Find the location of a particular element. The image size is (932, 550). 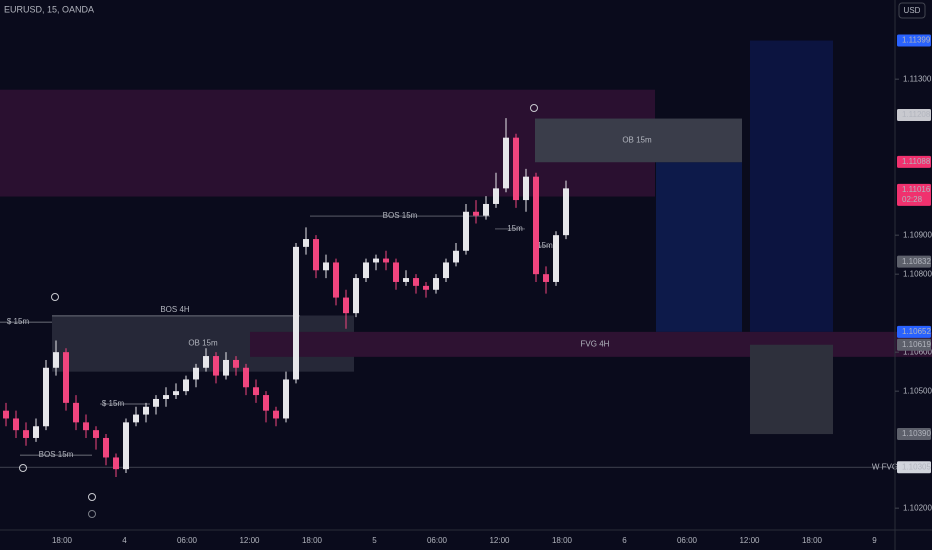

level-label: BOS 4H is located at coordinates (175, 309).